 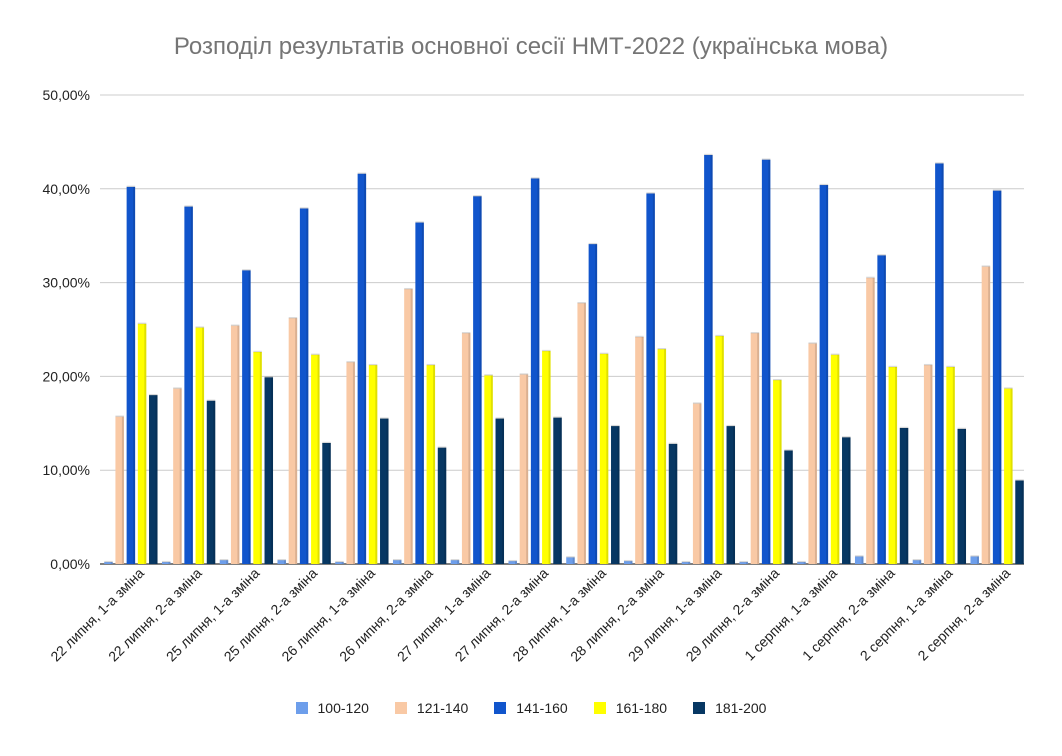 I want to click on legend-item: 121-140, so click(x=431, y=708).